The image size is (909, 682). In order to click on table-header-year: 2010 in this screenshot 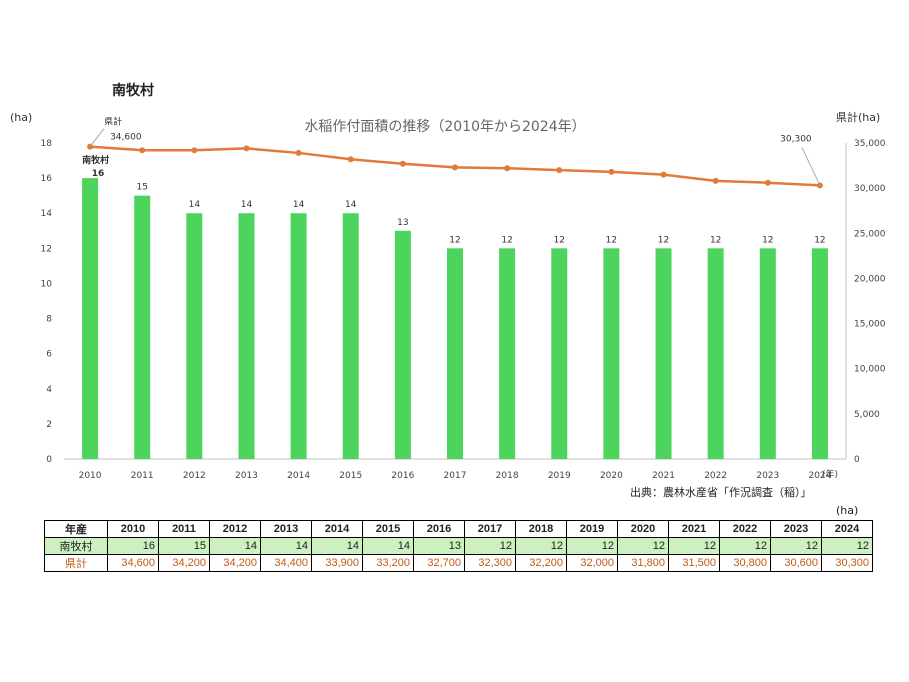, I will do `click(133, 529)`.